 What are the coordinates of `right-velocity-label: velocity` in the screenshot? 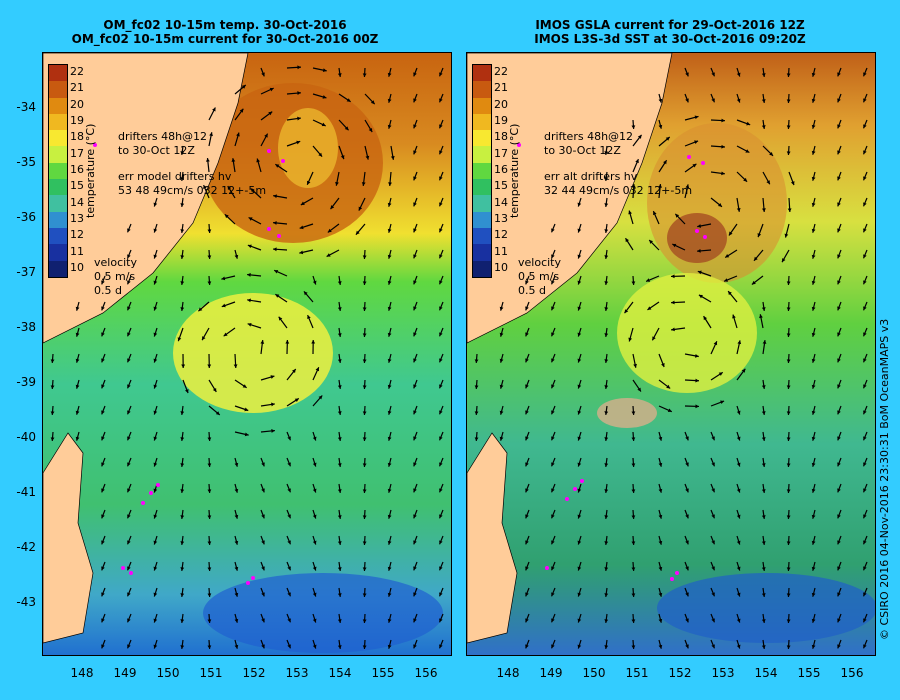 It's located at (539, 262).